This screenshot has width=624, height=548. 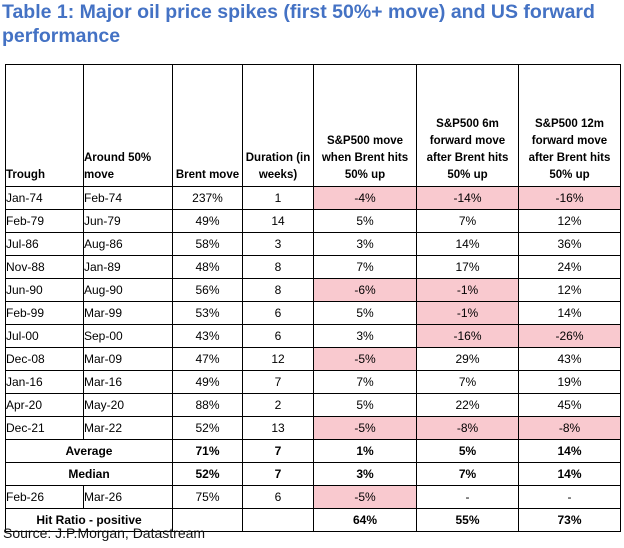 I want to click on current-brent: 75%, so click(x=207, y=497).